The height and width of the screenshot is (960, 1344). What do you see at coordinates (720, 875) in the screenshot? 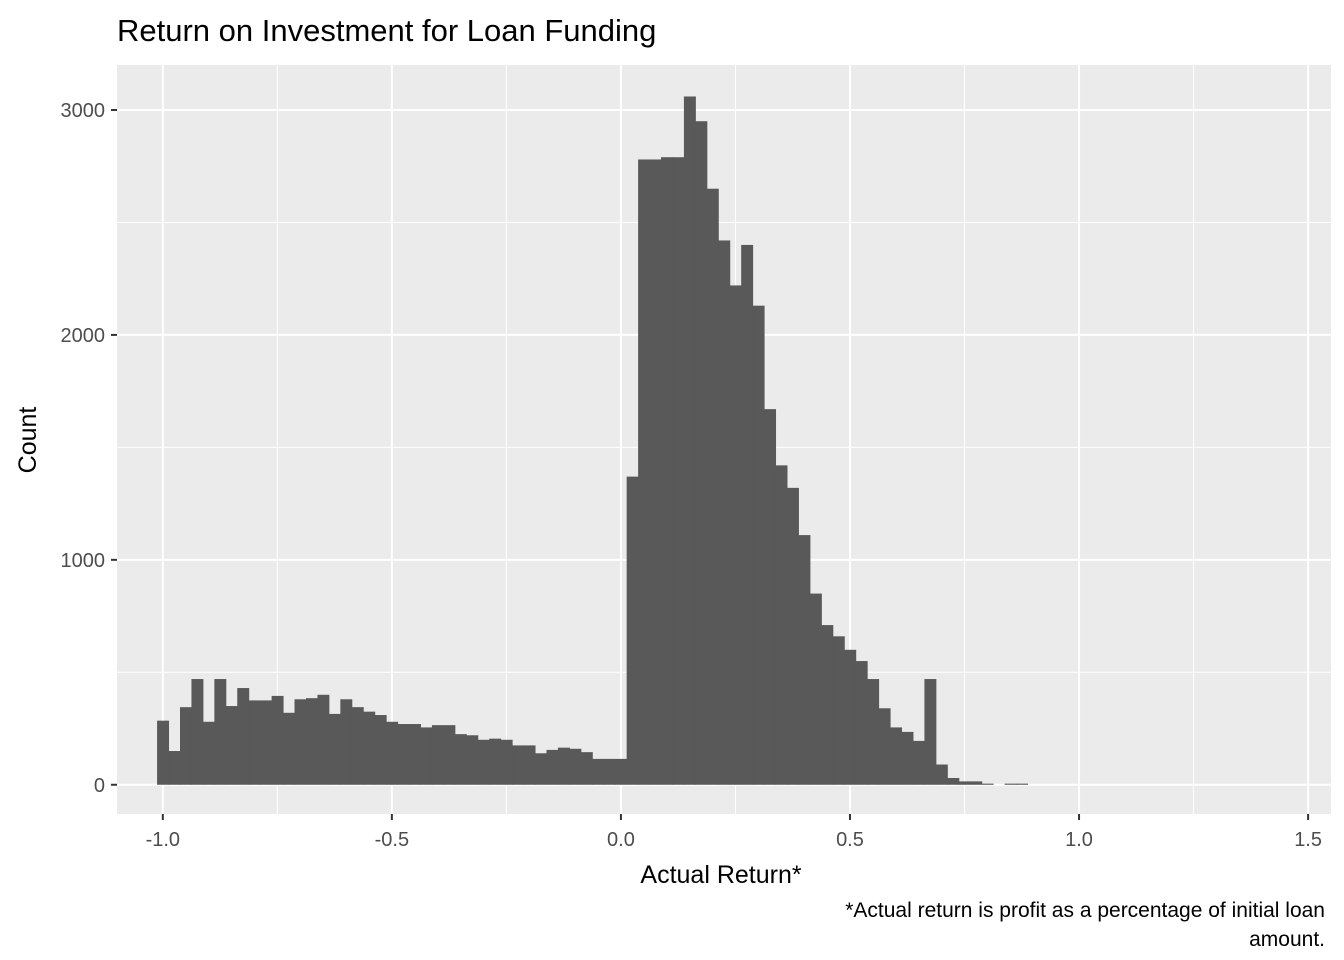
I see `x-axis-title: Actual Return*` at bounding box center [720, 875].